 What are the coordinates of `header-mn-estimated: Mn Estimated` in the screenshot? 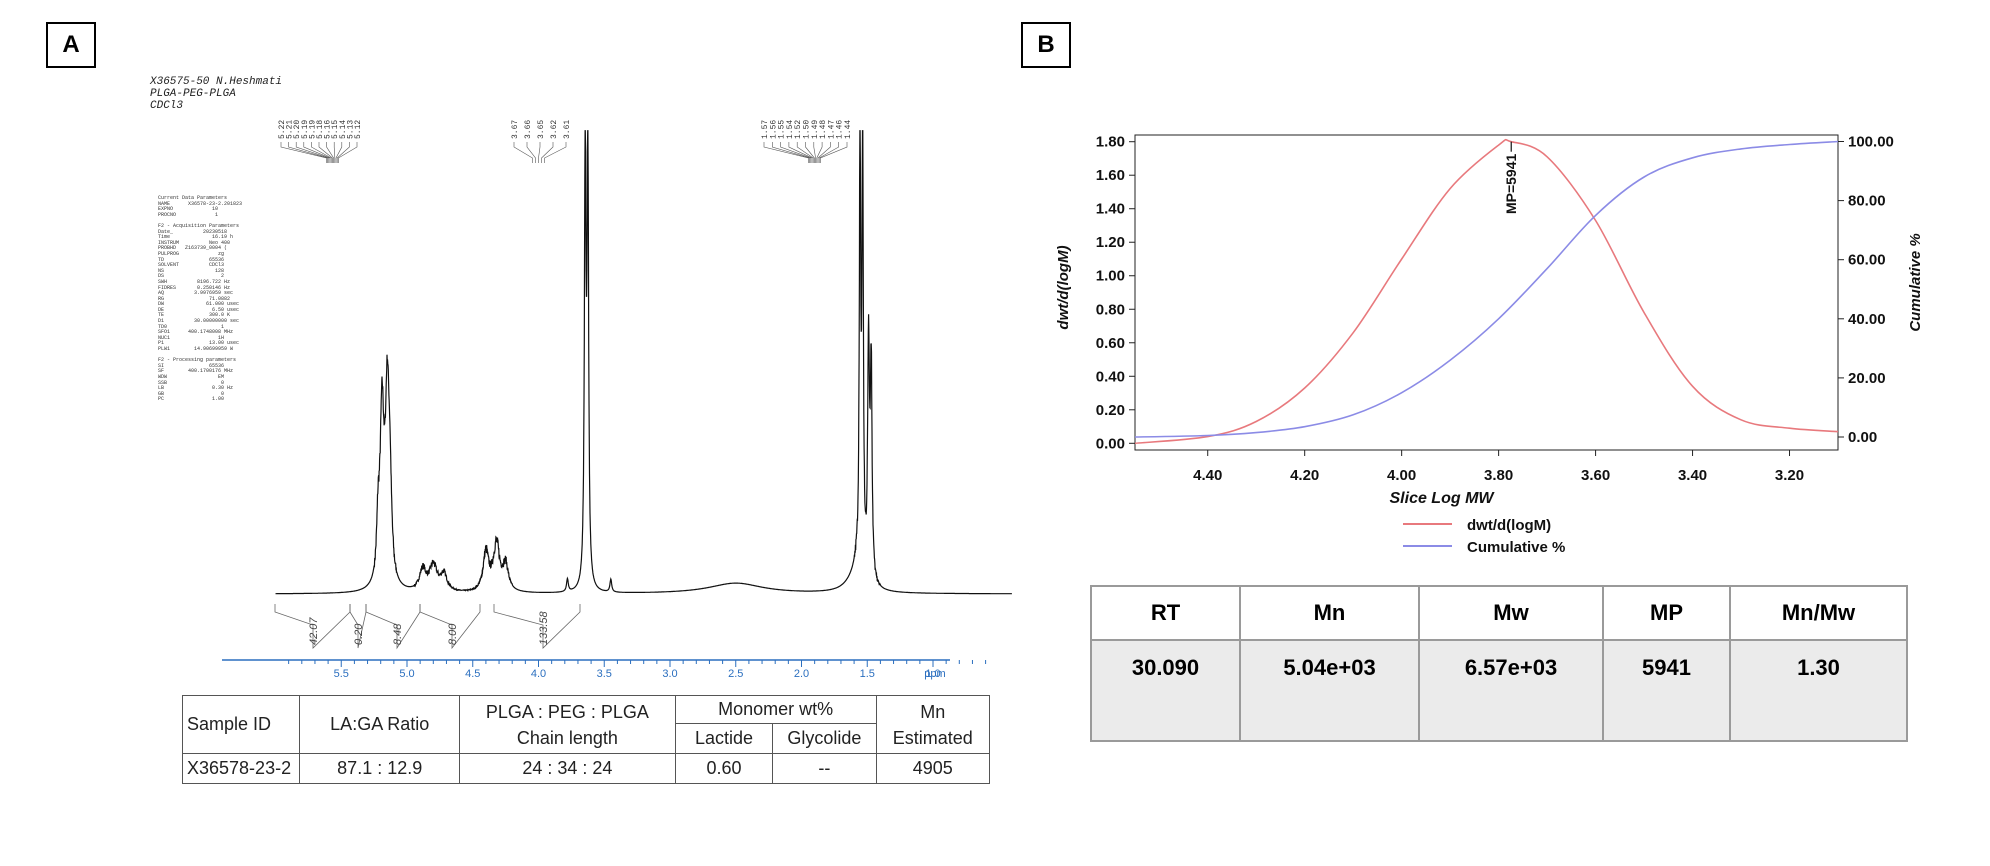 It's located at (933, 724).